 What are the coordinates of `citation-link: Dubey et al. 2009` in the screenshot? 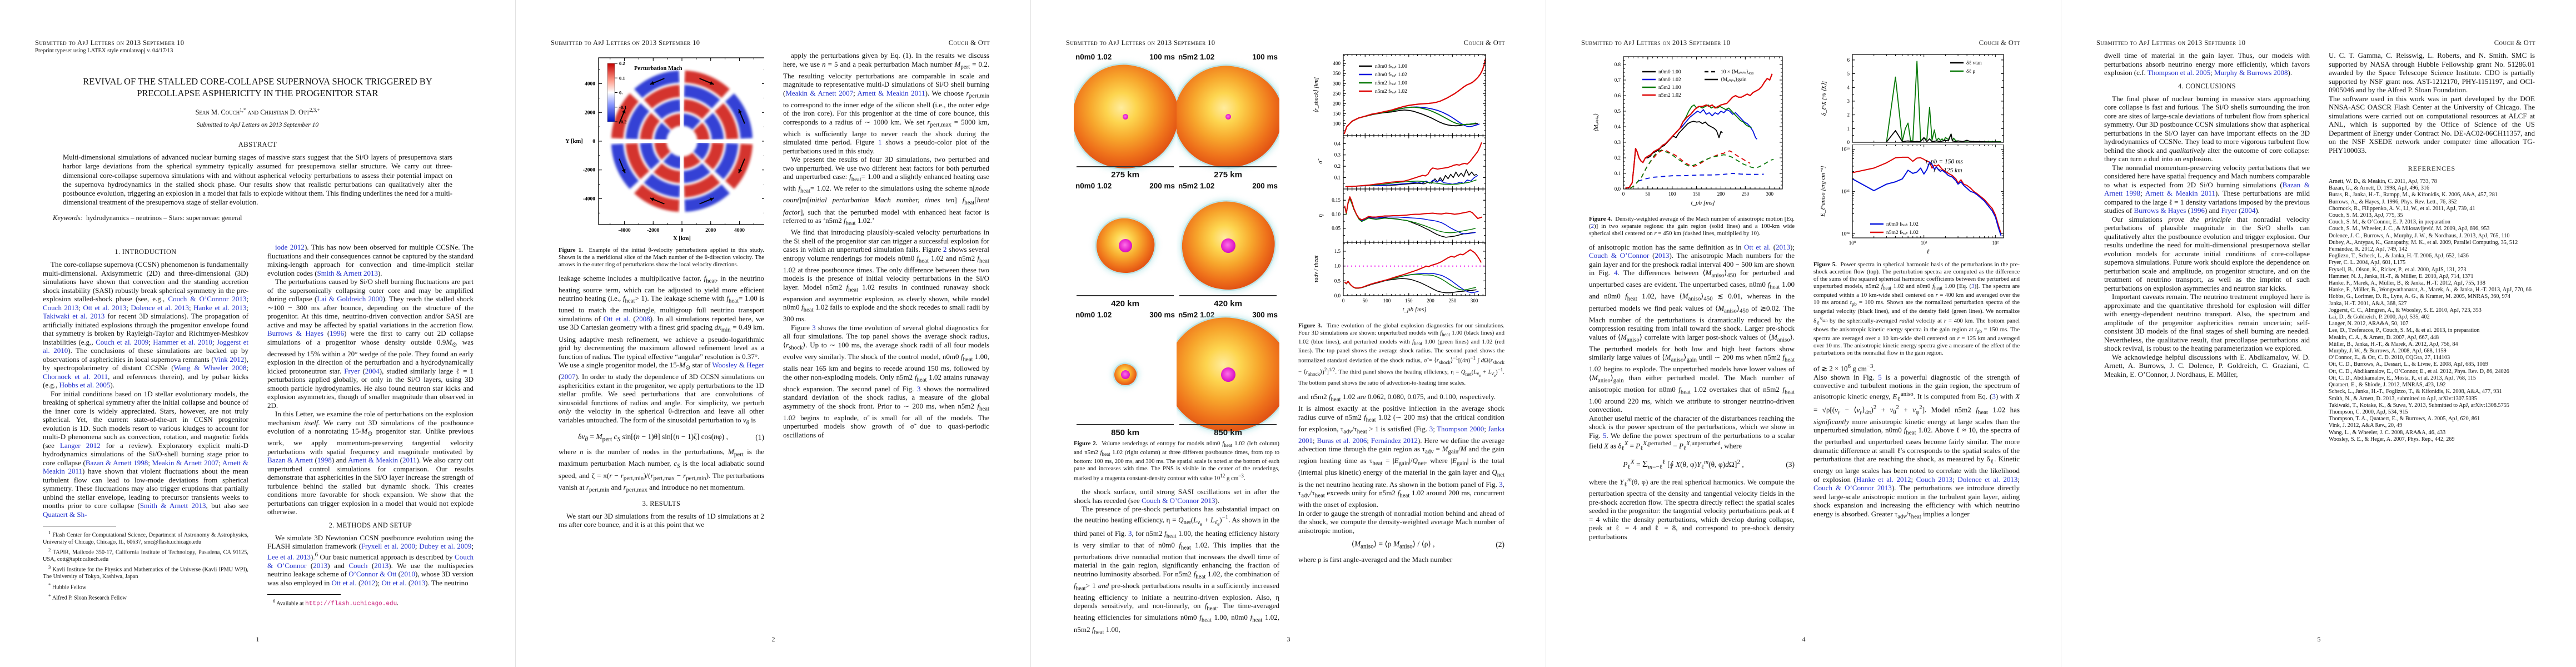 It's located at (445, 546).